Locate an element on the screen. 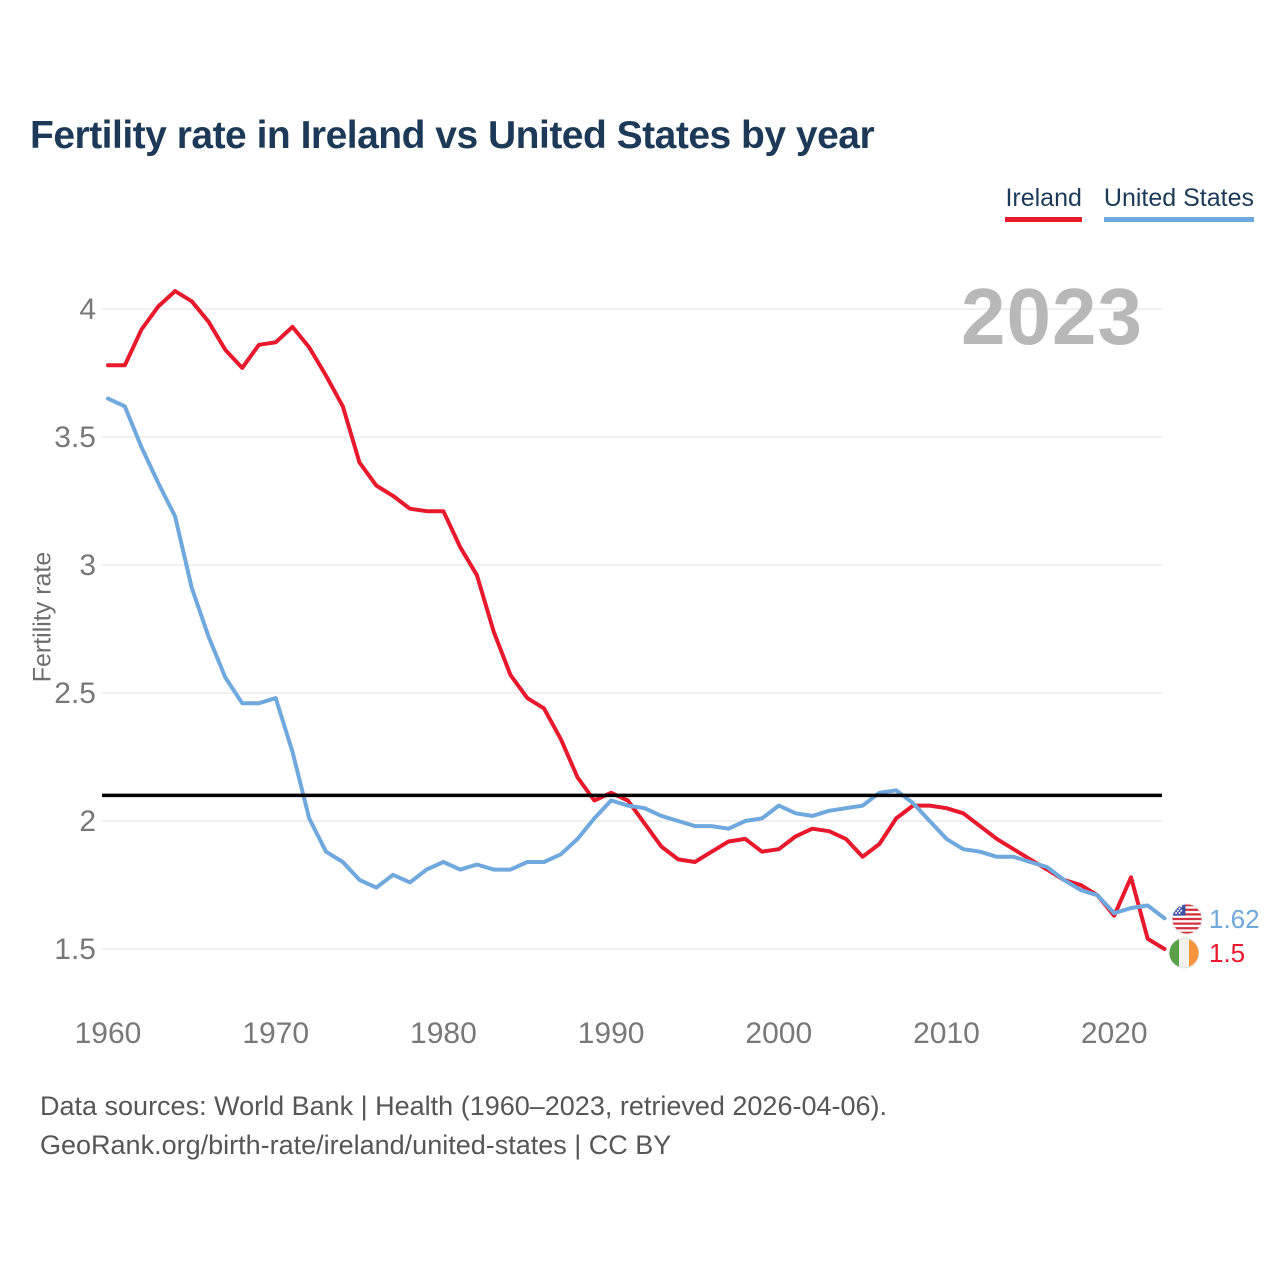  legend-label-ireland: Ireland is located at coordinates (1043, 198).